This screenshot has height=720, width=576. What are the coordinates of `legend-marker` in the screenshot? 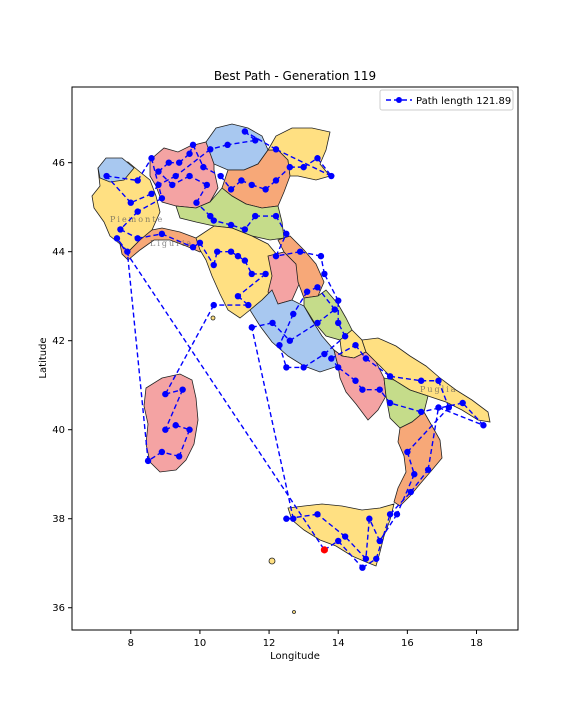 It's located at (399, 100).